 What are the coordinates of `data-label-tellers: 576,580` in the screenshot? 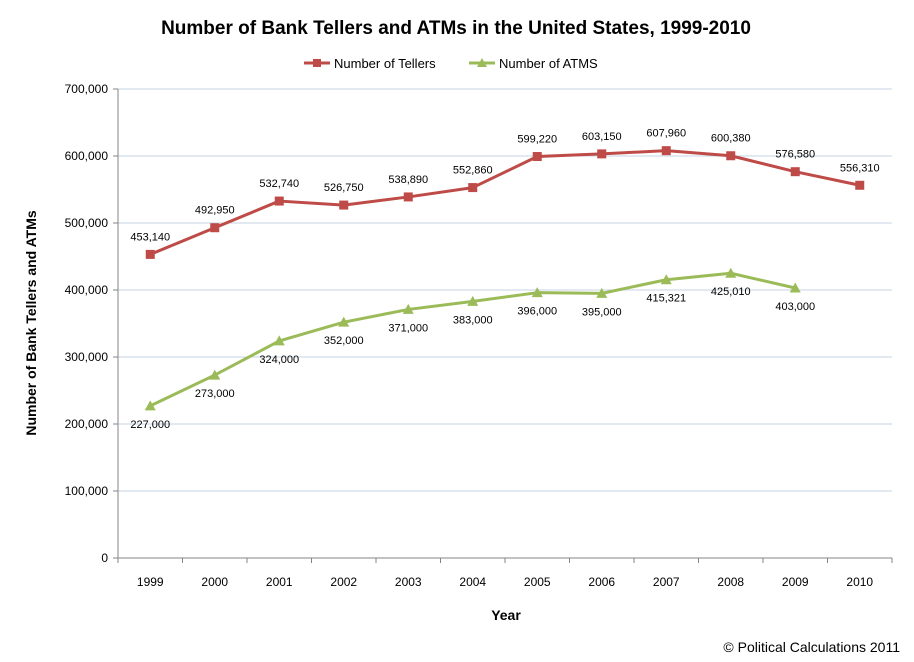 It's located at (795, 155).